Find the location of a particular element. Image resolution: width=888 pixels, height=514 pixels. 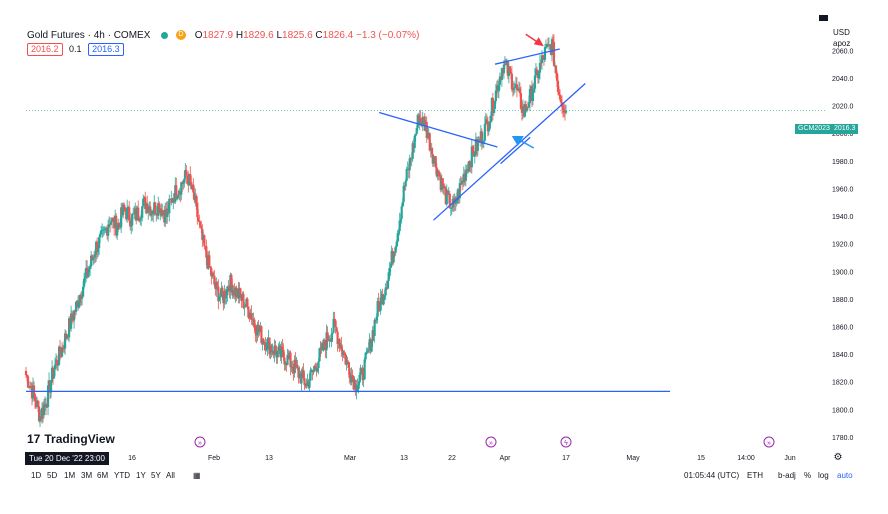

log-scale-button: log is located at coordinates (823, 475).